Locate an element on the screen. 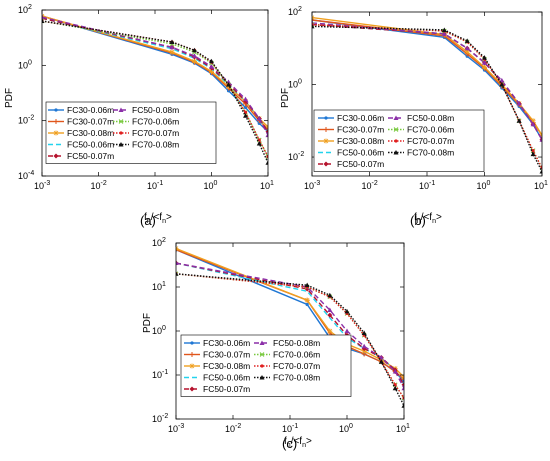  series-line-FC30-0.08m is located at coordinates (427, 76).